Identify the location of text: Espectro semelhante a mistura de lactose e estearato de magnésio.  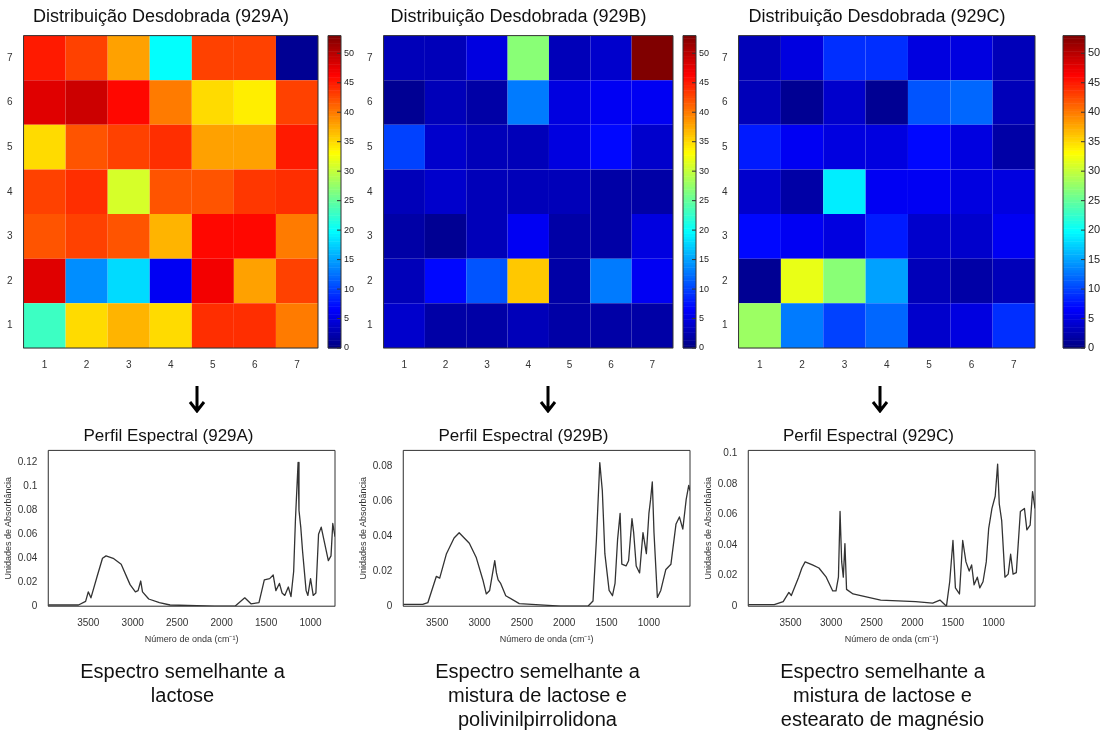
(882, 695).